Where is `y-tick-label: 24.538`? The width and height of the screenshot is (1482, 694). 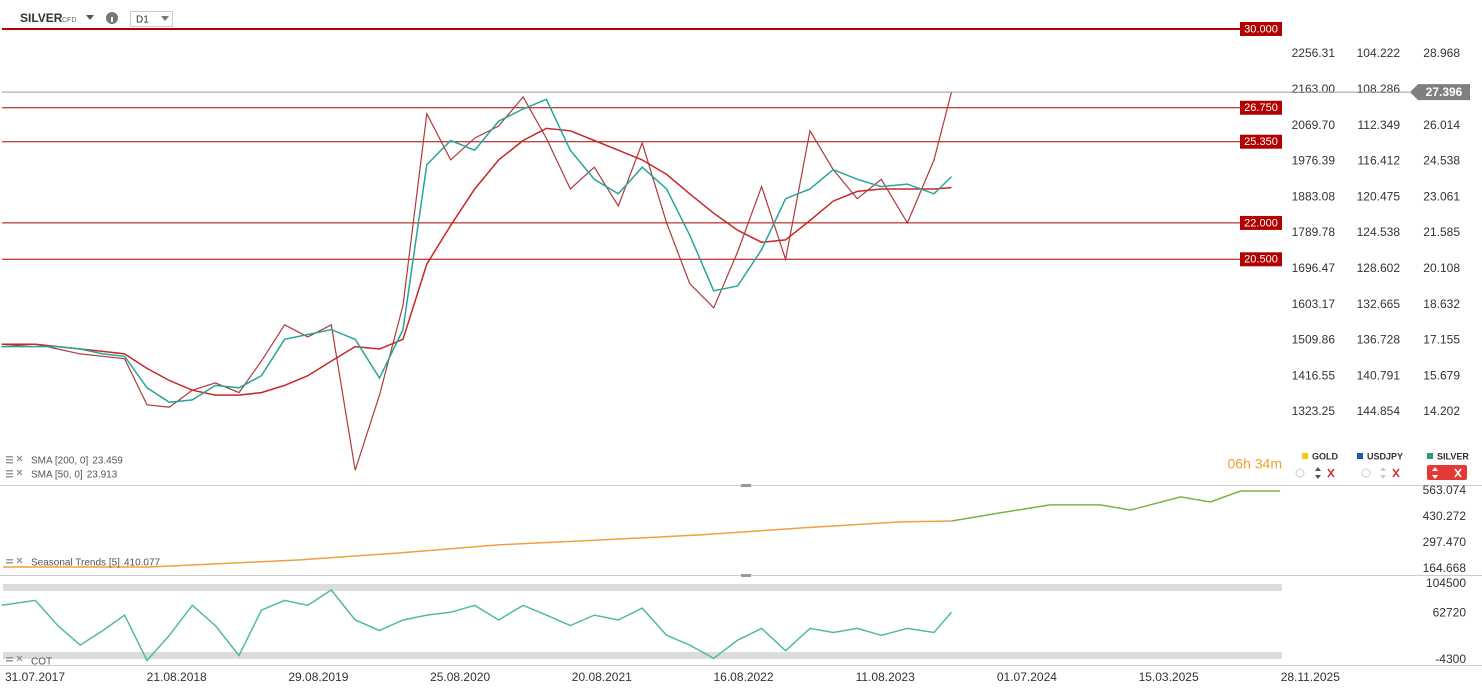 y-tick-label: 24.538 is located at coordinates (1441, 161).